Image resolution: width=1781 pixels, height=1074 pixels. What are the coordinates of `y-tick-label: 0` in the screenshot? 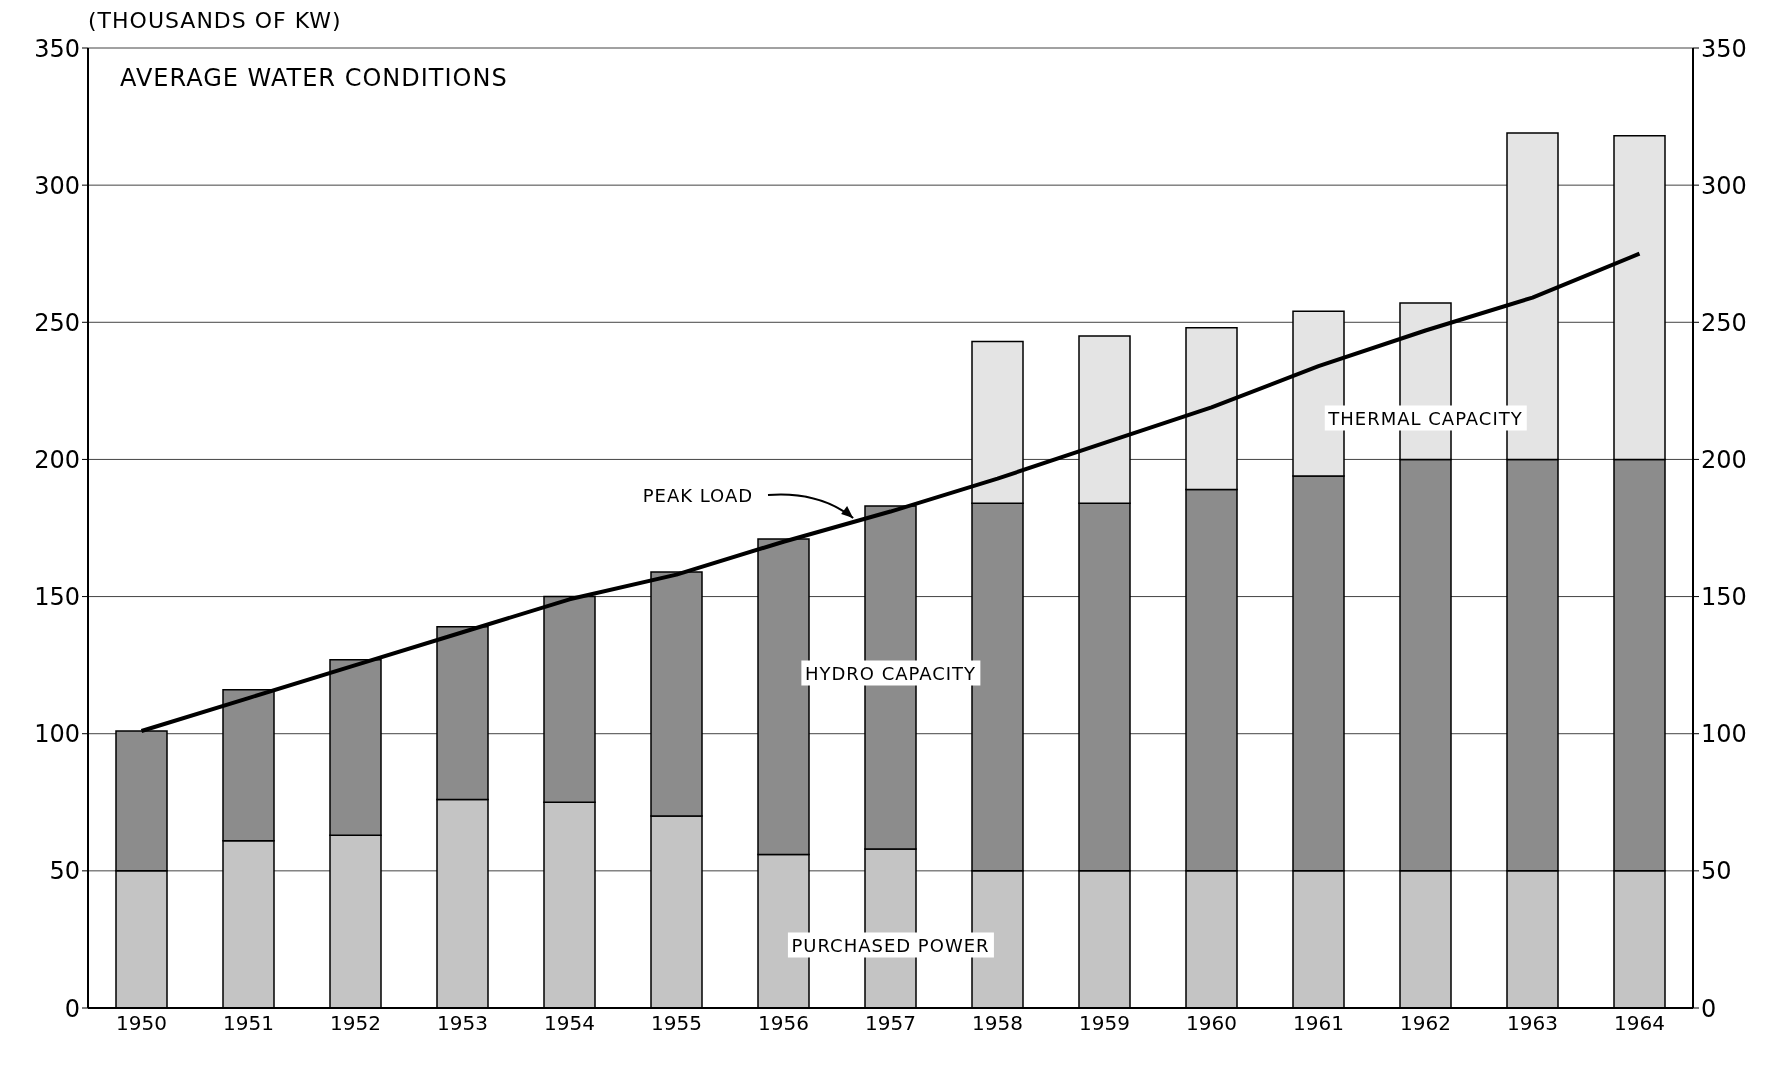 It's located at (72, 1008).